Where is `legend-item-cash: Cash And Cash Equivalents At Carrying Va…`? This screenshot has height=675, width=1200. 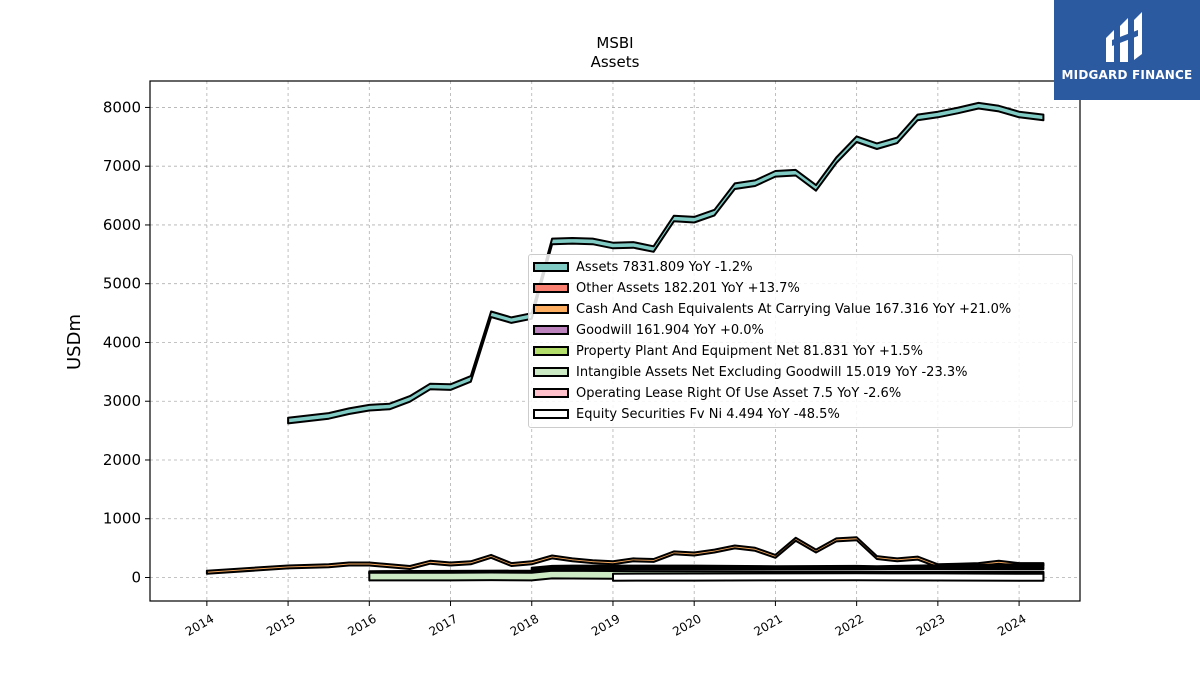
legend-item-cash: Cash And Cash Equivalents At Carrying Va… is located at coordinates (800, 310).